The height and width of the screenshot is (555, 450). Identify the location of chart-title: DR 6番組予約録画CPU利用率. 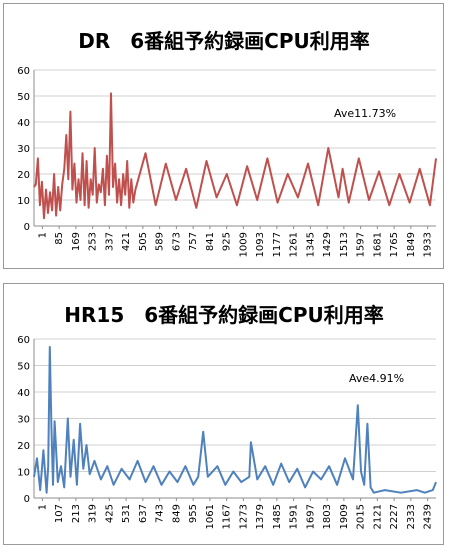
(224, 41).